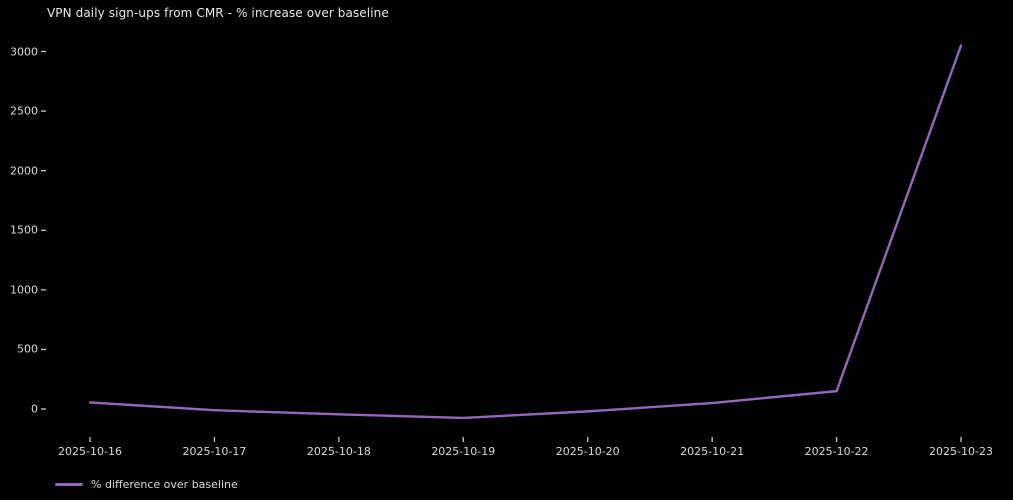  I want to click on x-tick-label: 2025-10-17, so click(214, 451).